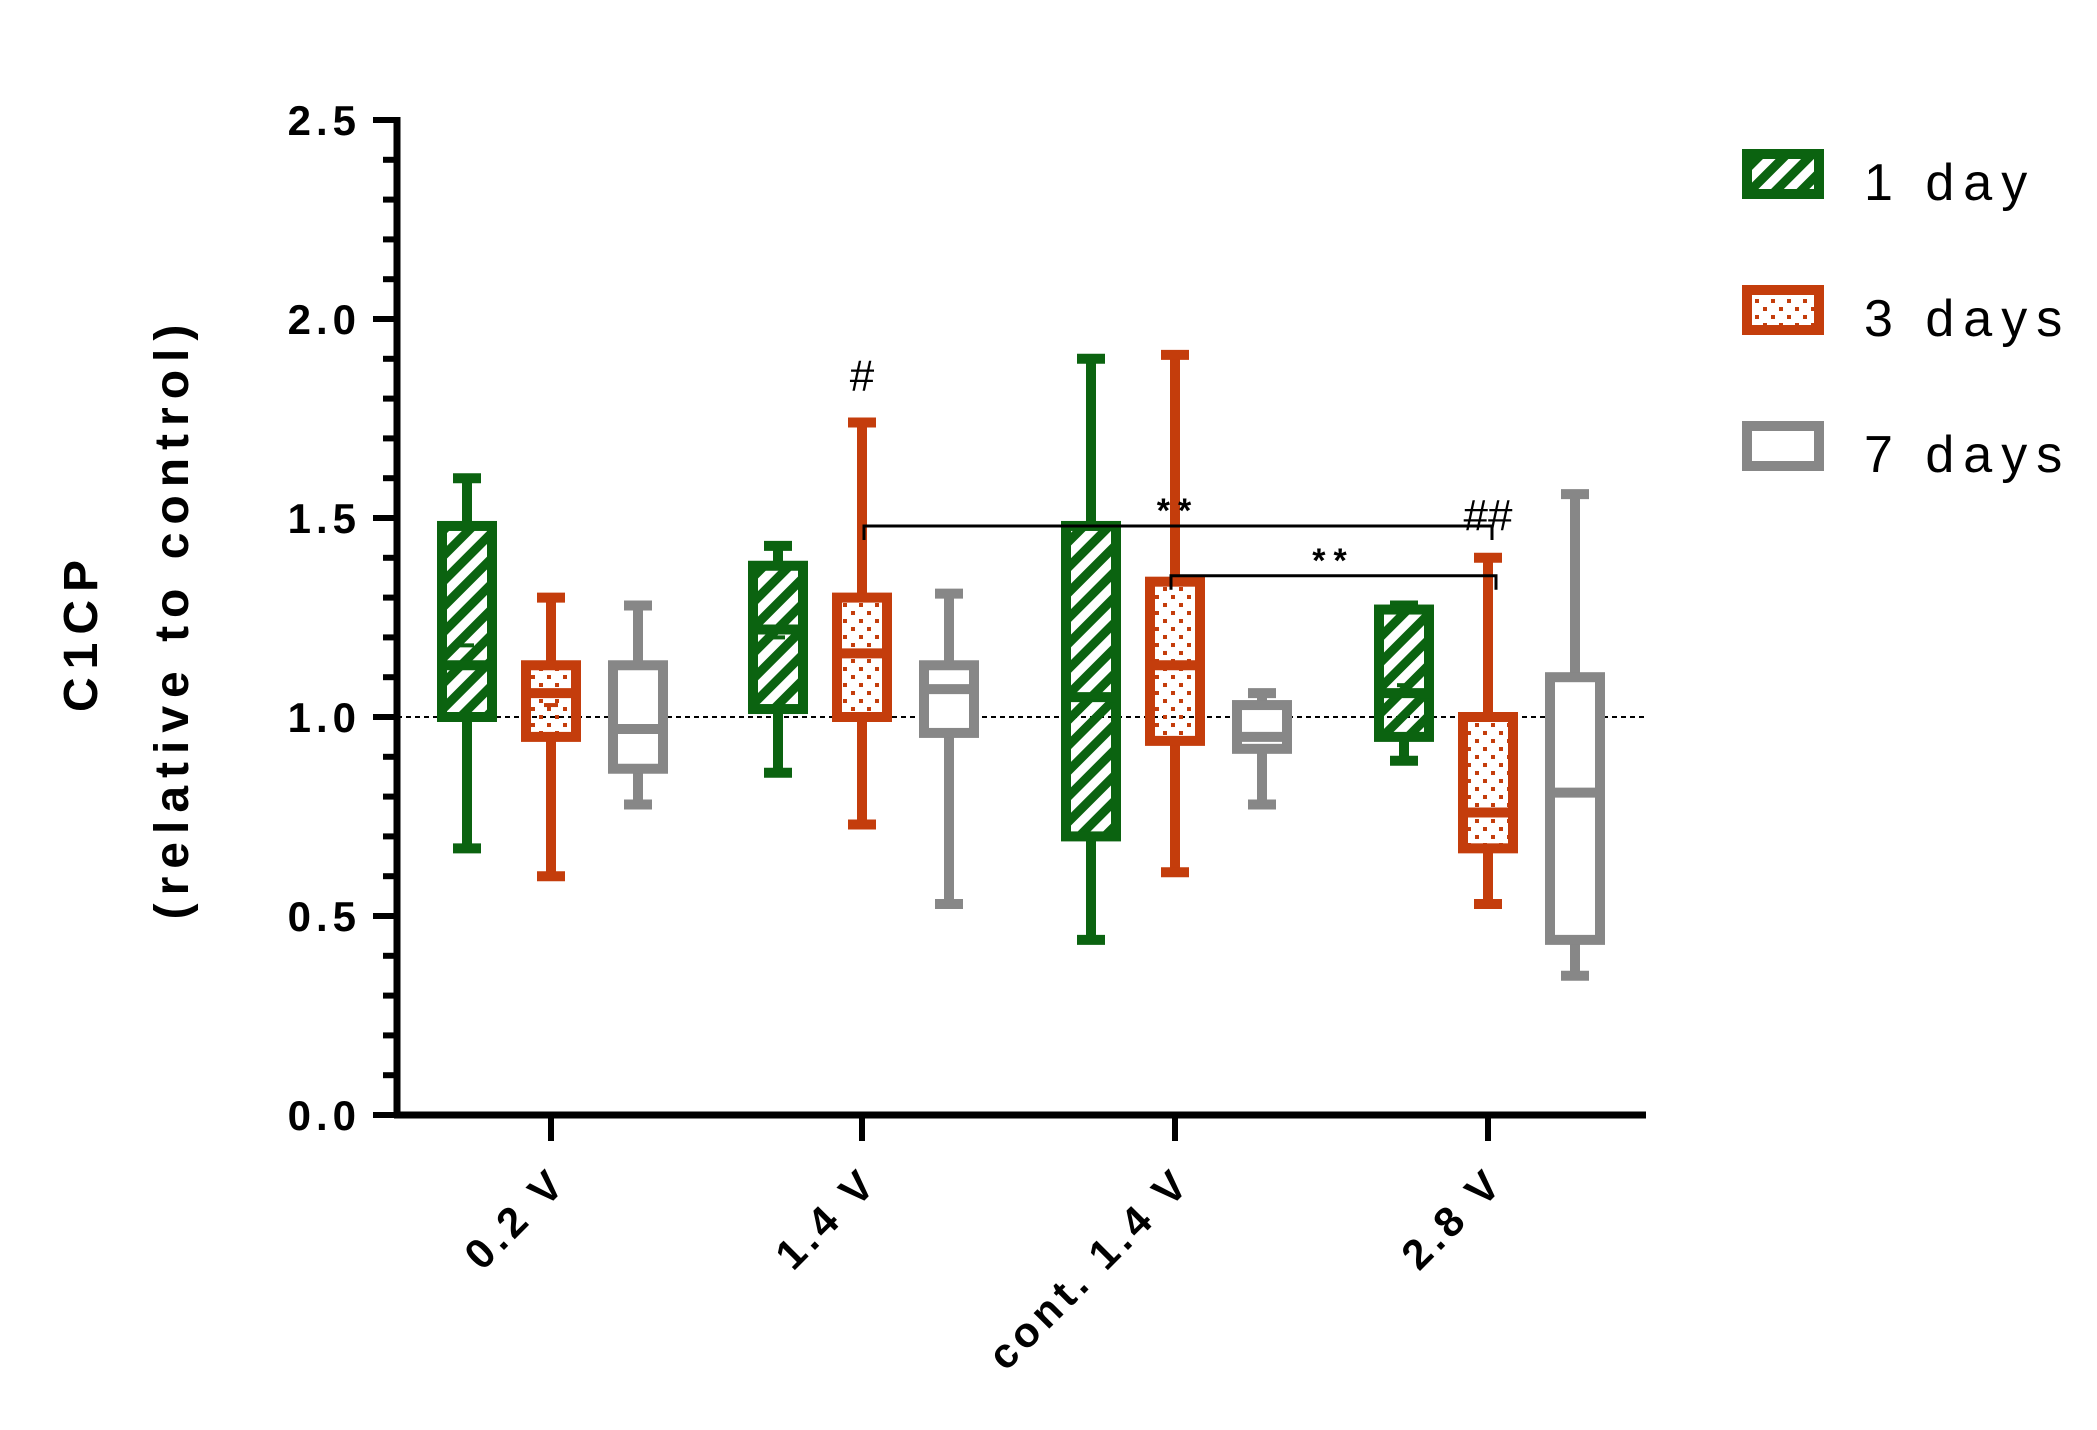  I want to click on legend-item: 1 day, so click(1889, 180).